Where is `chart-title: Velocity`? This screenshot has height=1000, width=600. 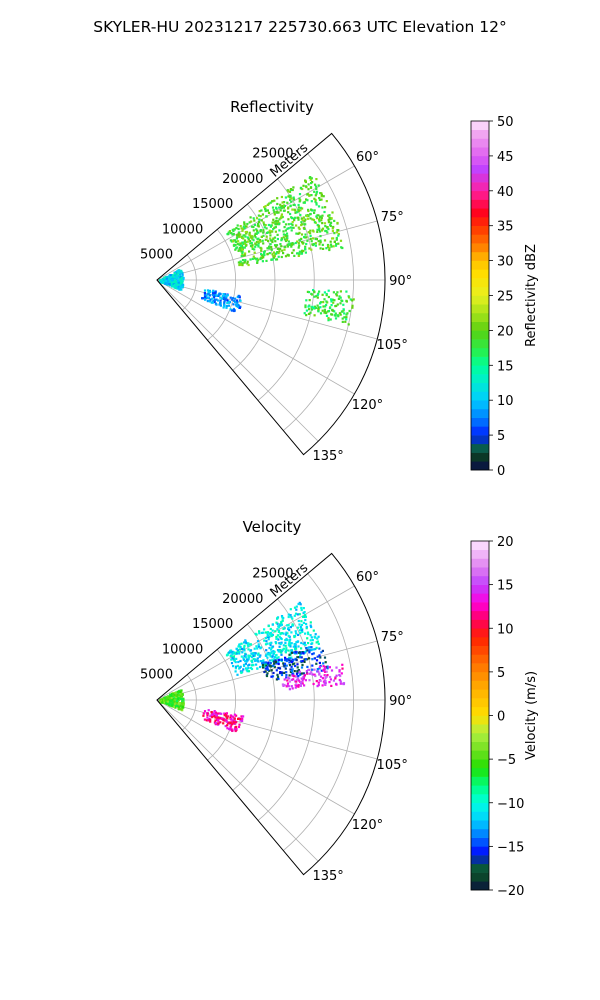 chart-title: Velocity is located at coordinates (272, 527).